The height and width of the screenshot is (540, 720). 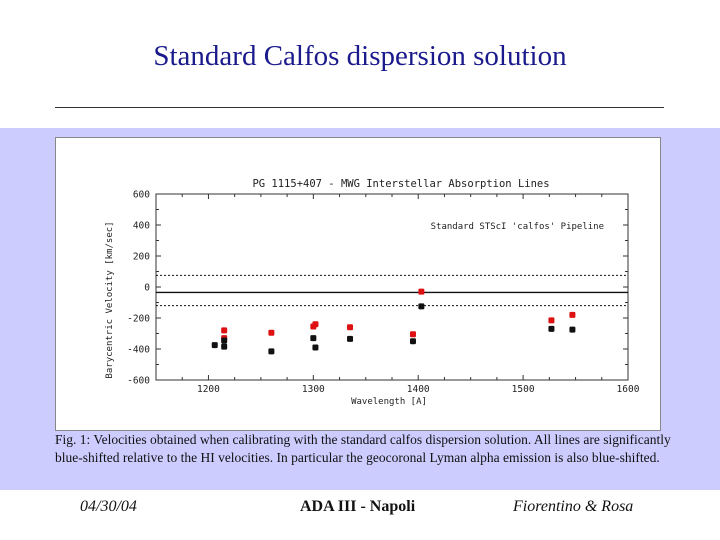 What do you see at coordinates (141, 226) in the screenshot?
I see `y-tick-label: 400` at bounding box center [141, 226].